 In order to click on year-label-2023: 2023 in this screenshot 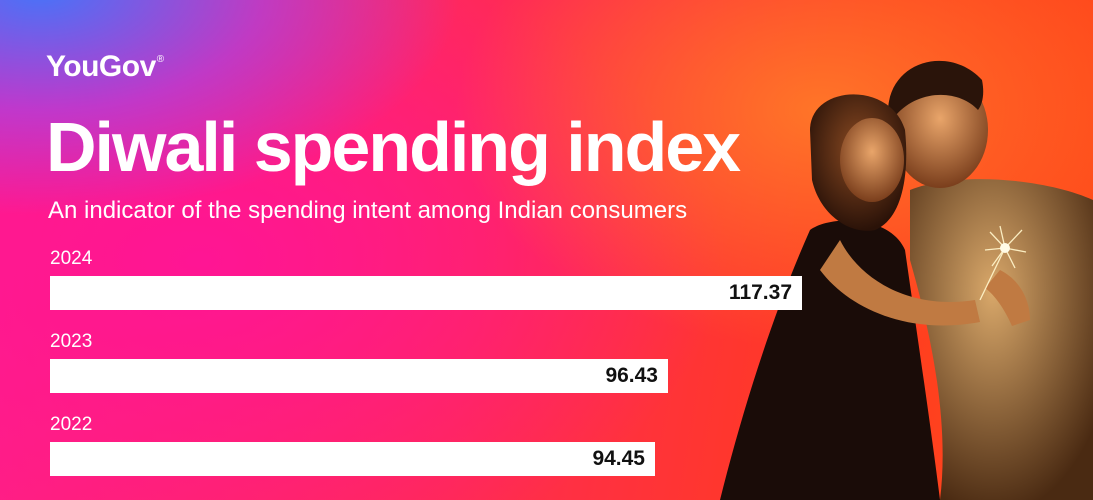, I will do `click(71, 341)`.